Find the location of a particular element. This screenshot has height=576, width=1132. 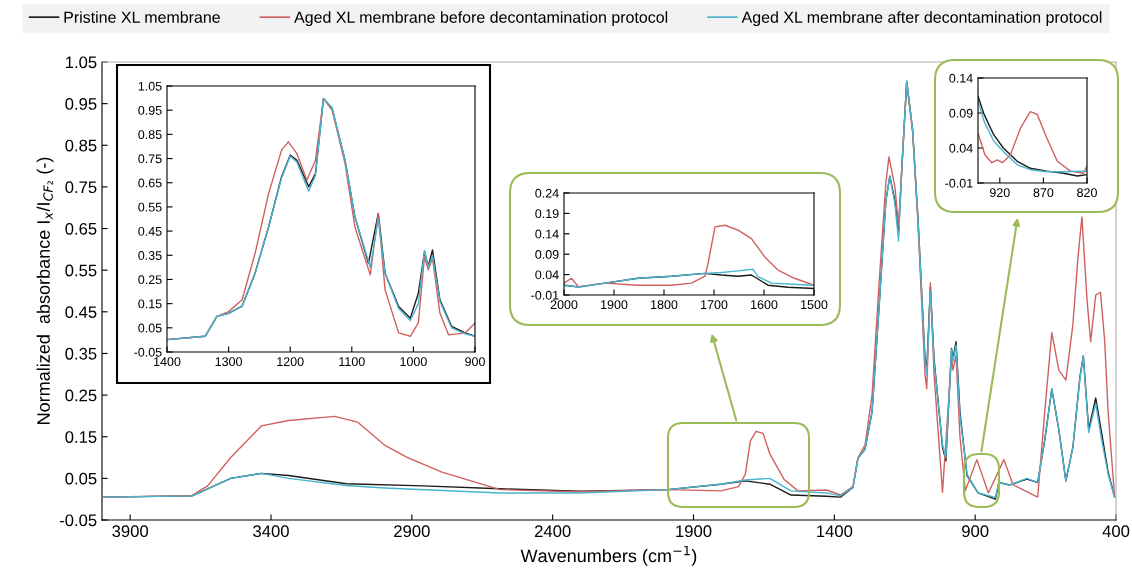

x-tick-label: 2000 is located at coordinates (564, 305).